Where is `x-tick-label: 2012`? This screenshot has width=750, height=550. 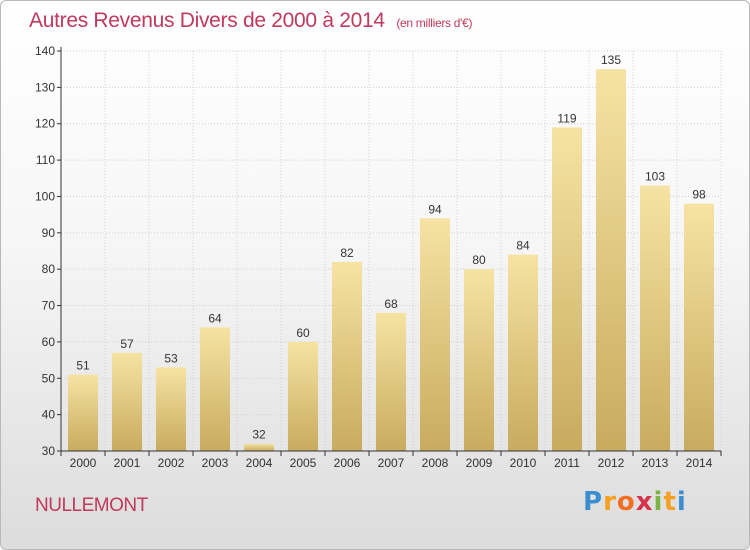 x-tick-label: 2012 is located at coordinates (611, 463).